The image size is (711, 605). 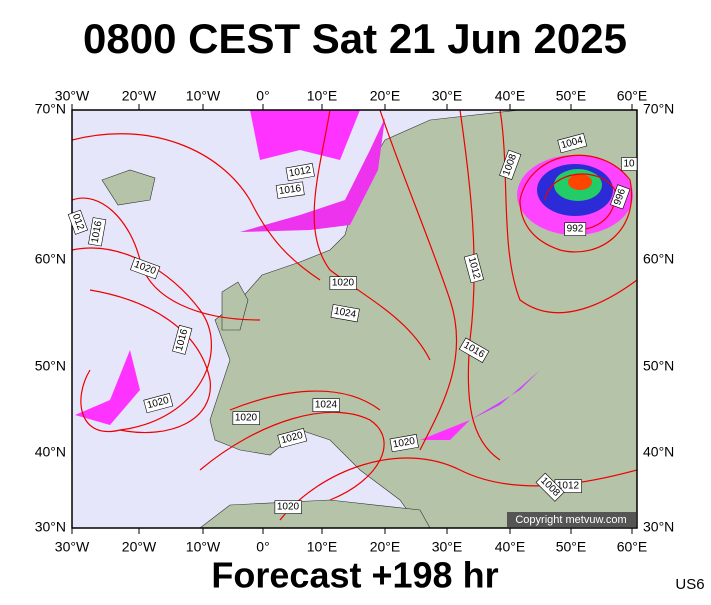 I want to click on lon-label-bottom: 60°E, so click(x=632, y=547).